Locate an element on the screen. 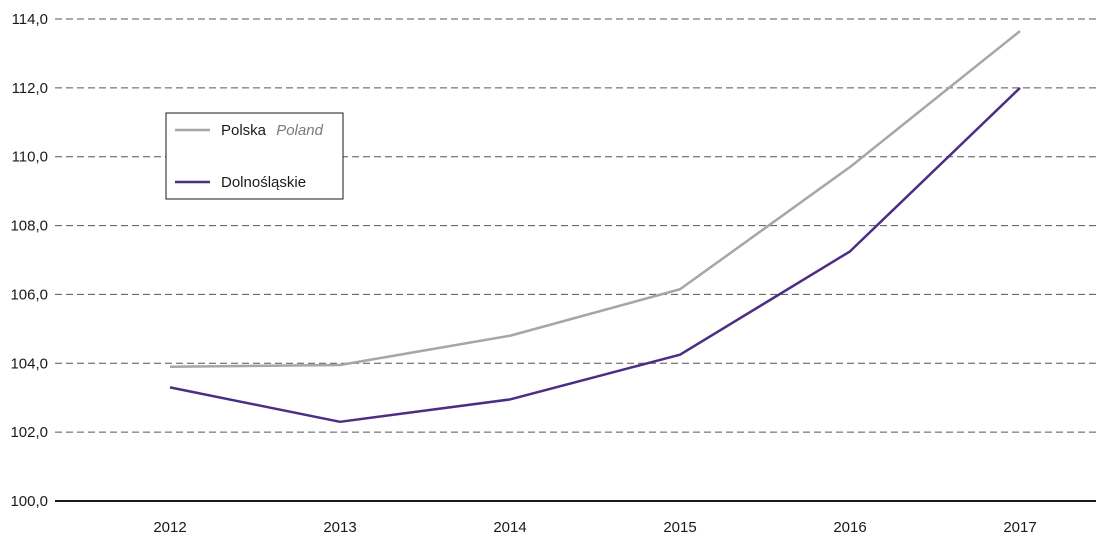  legend-label-dolnoslaskie: Dolnośląskie is located at coordinates (263, 182).